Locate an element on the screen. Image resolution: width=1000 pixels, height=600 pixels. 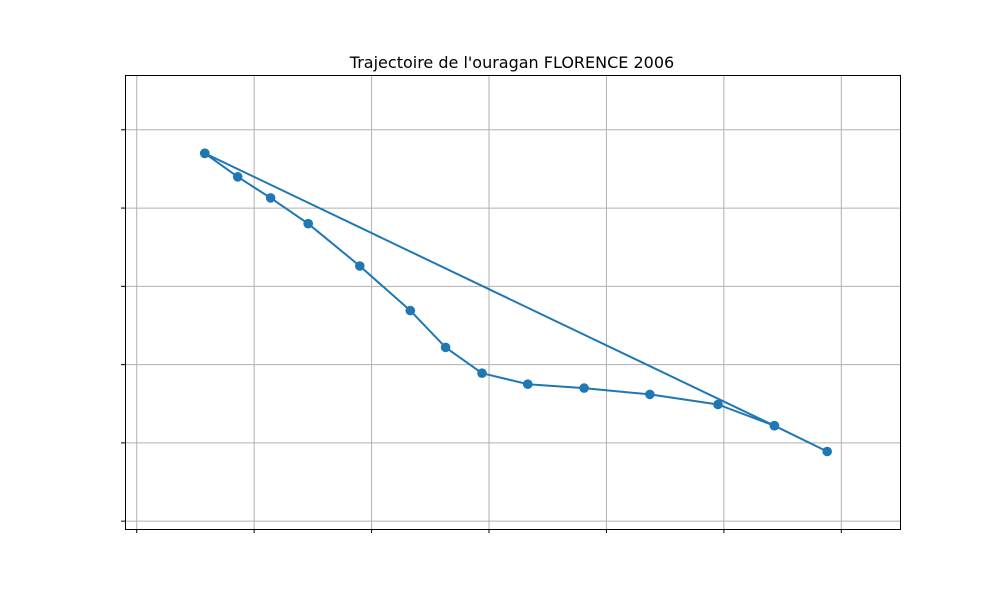
chart-title: Trajectoire de l'ouragan FLORENCE 2006 is located at coordinates (511, 62).